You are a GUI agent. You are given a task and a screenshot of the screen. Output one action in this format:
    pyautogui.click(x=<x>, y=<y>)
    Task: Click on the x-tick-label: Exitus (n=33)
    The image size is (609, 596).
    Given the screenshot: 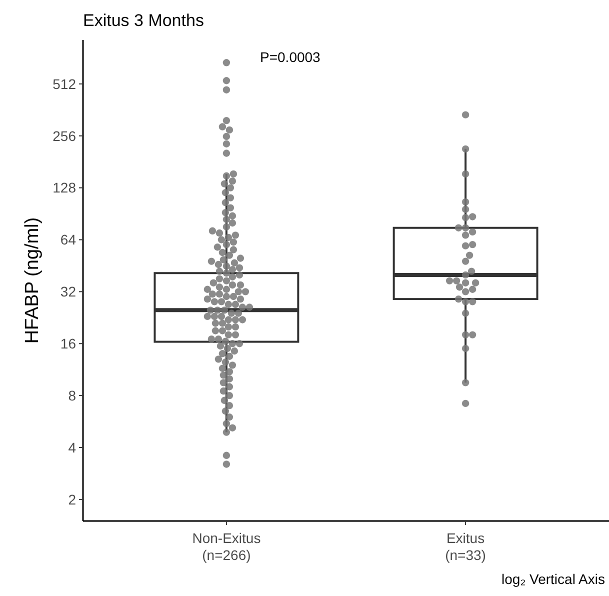 What is the action you would take?
    pyautogui.click(x=465, y=546)
    